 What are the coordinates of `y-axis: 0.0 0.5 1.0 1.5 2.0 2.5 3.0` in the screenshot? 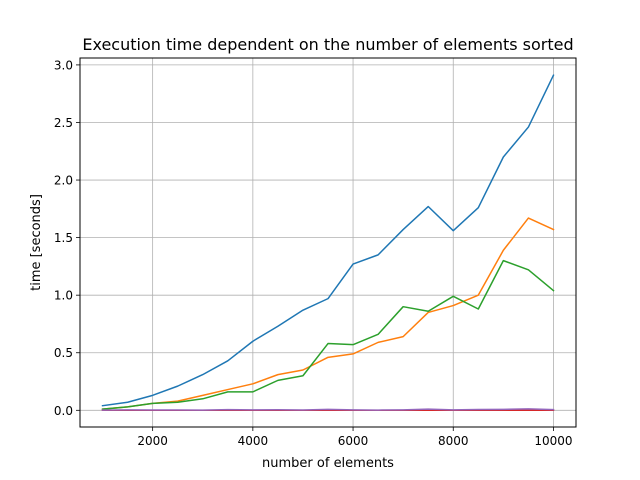 It's located at (67, 238).